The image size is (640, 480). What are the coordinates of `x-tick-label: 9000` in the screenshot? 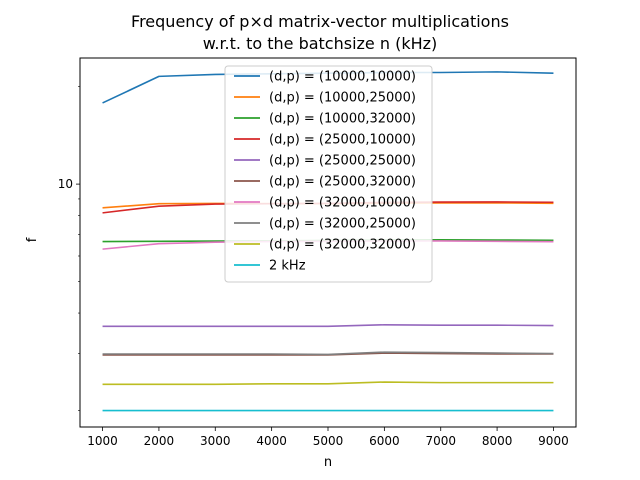 It's located at (553, 441).